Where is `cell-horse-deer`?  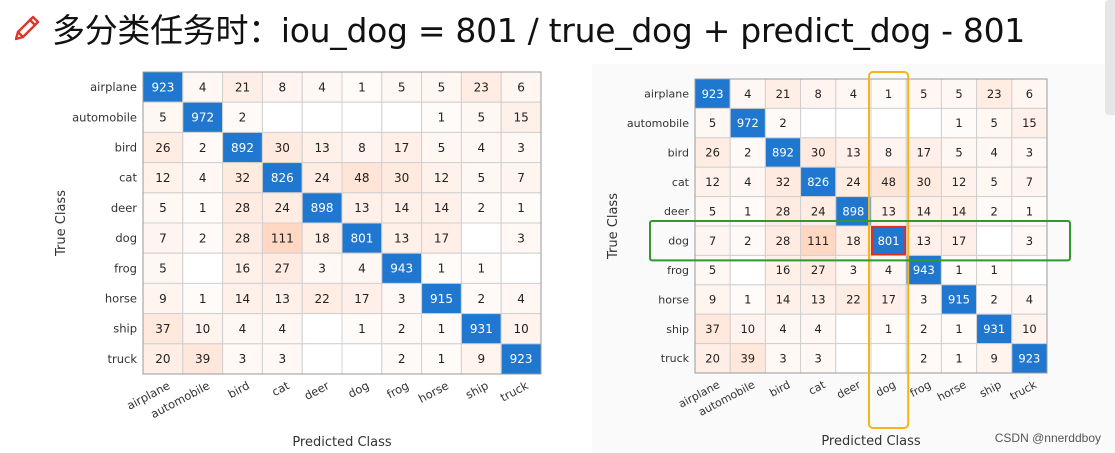 cell-horse-deer is located at coordinates (853, 299).